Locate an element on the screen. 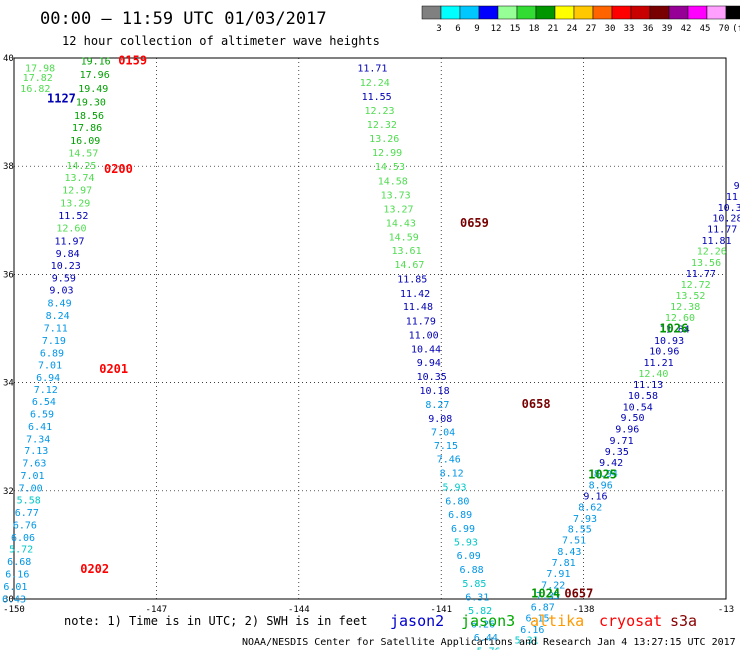 Image resolution: width=740 pixels, height=650 pixels. colorbar-label: 24 is located at coordinates (572, 29).